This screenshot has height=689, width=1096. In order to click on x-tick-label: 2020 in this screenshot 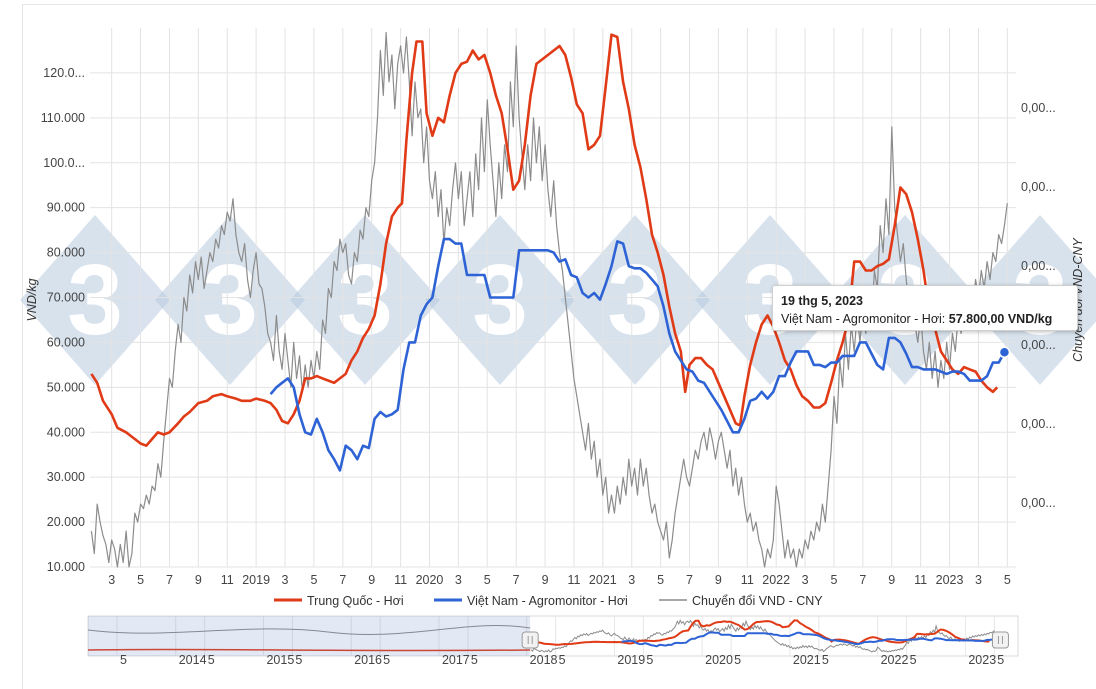, I will do `click(430, 580)`.